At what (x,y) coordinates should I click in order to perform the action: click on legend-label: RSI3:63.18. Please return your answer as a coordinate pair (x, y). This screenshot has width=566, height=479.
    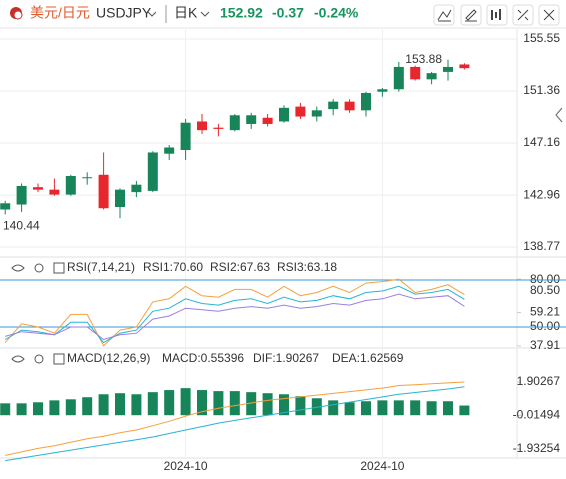
    Looking at the image, I should click on (307, 267).